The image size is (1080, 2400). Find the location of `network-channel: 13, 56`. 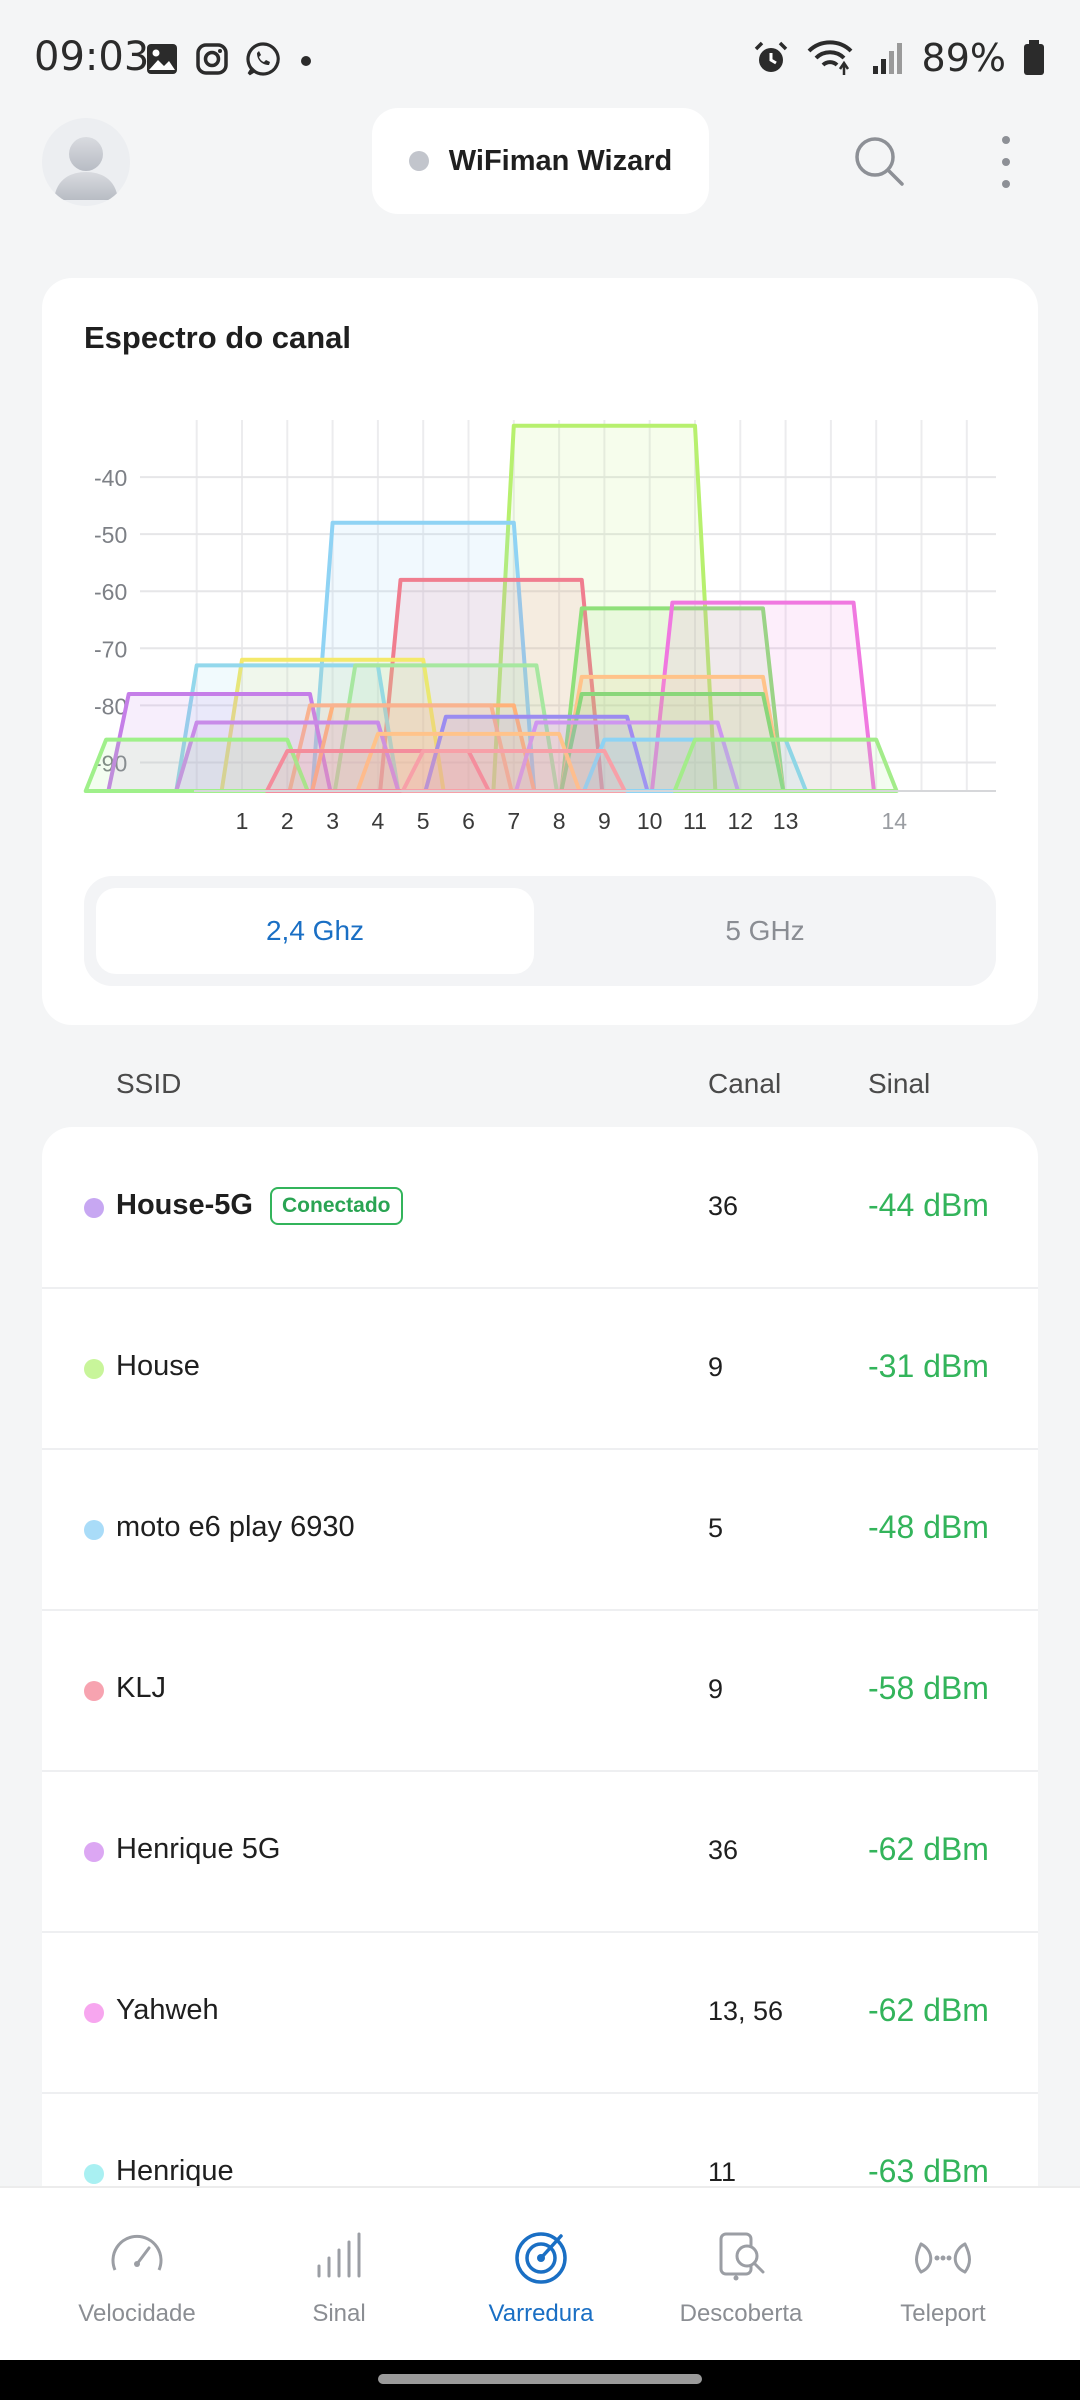

network-channel: 13, 56 is located at coordinates (746, 2011).